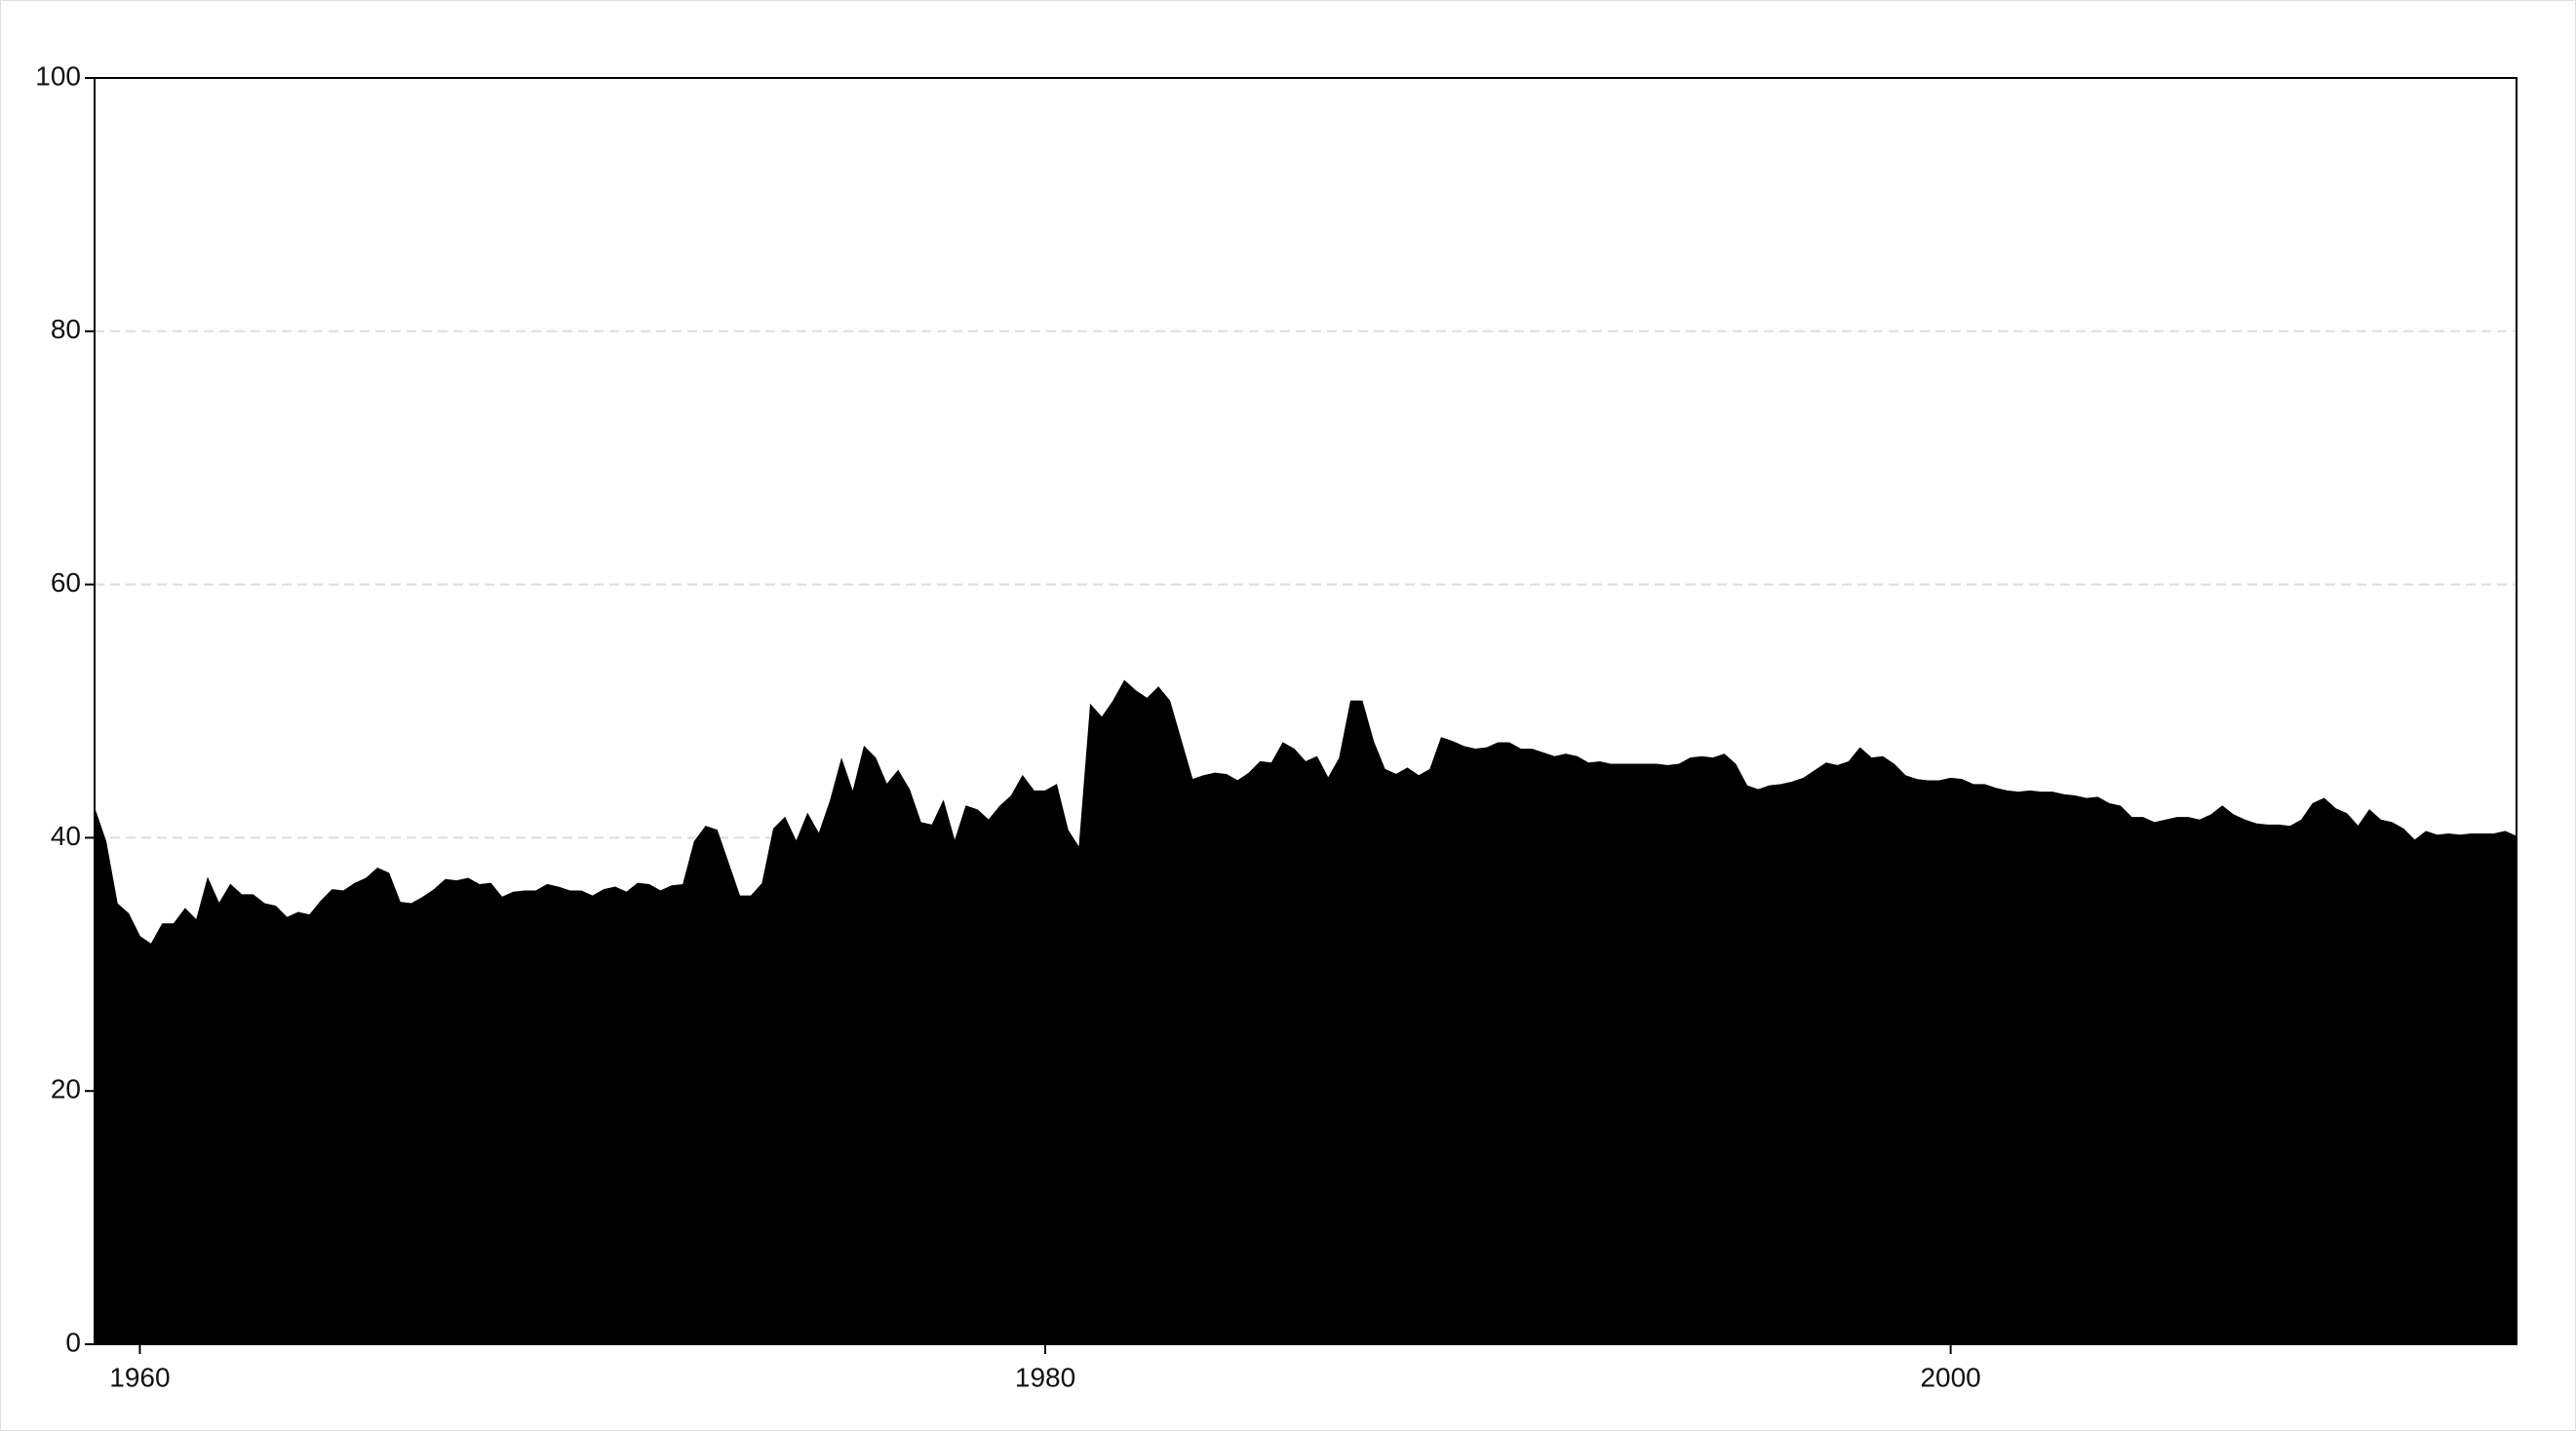  What do you see at coordinates (139, 1377) in the screenshot?
I see `x-tick-label: 1960` at bounding box center [139, 1377].